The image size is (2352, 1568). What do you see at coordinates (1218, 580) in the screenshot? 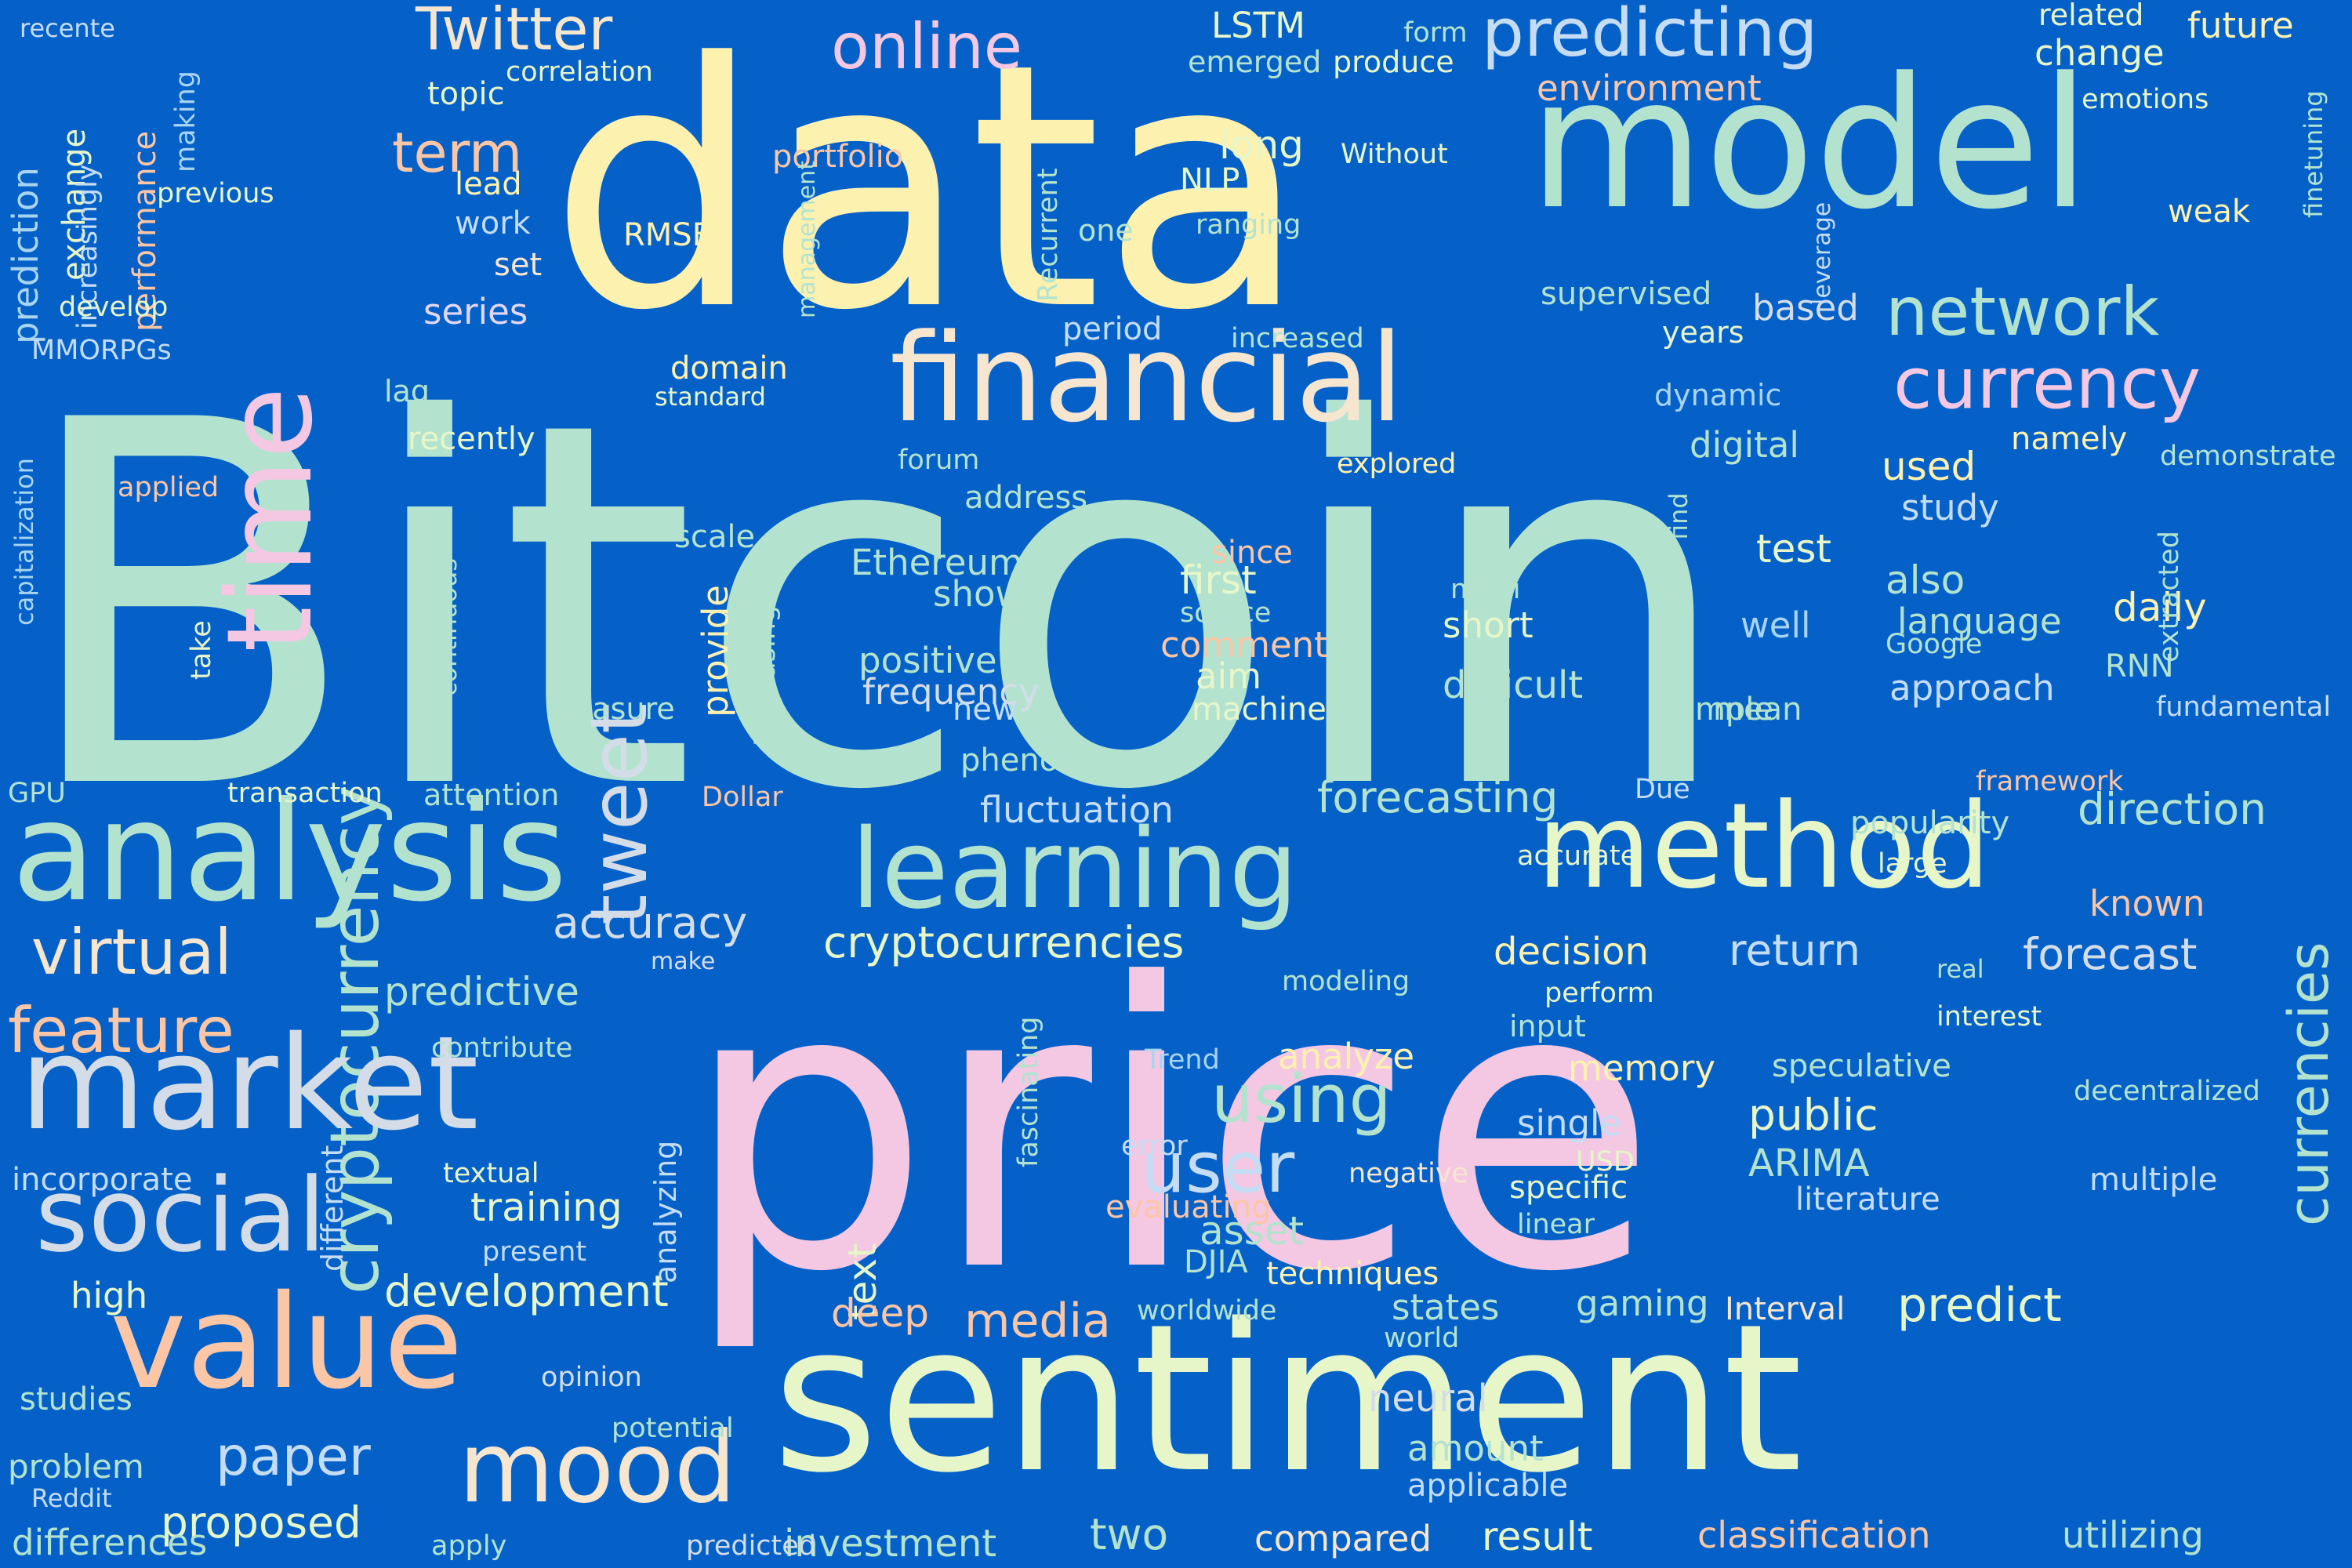
I see `cloud-word: first` at bounding box center [1218, 580].